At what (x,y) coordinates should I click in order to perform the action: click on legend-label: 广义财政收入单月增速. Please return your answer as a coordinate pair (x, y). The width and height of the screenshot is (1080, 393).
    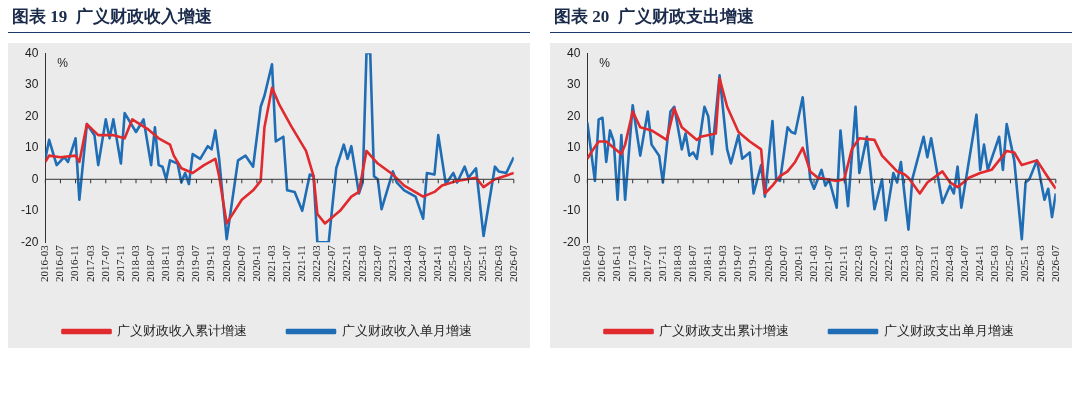
    Looking at the image, I should click on (406, 330).